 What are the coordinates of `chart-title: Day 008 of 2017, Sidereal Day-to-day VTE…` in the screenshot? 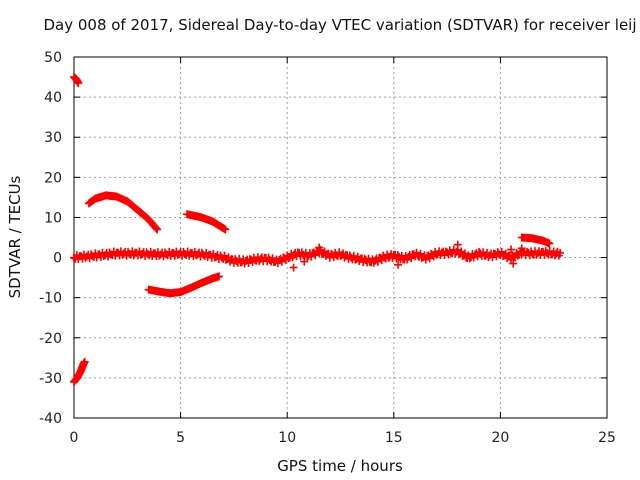 It's located at (339, 25).